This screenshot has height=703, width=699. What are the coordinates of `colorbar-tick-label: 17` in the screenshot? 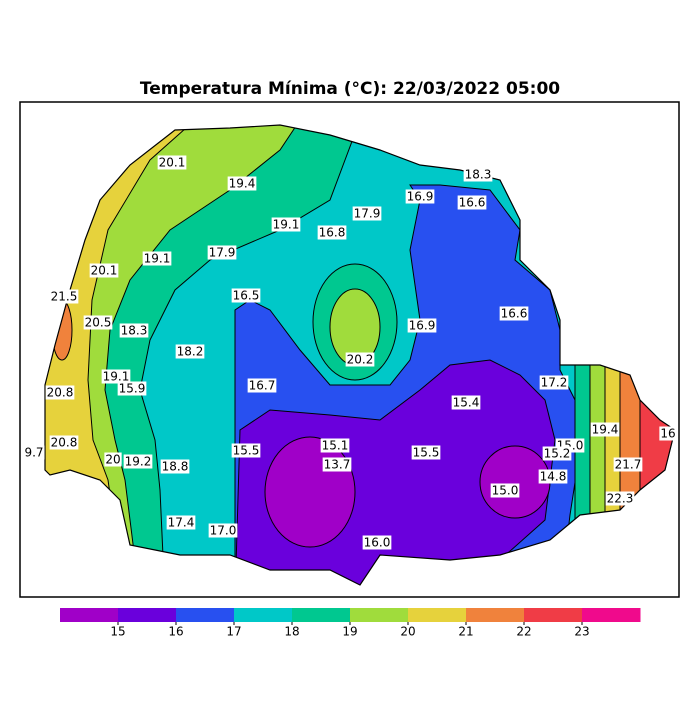 It's located at (233, 632).